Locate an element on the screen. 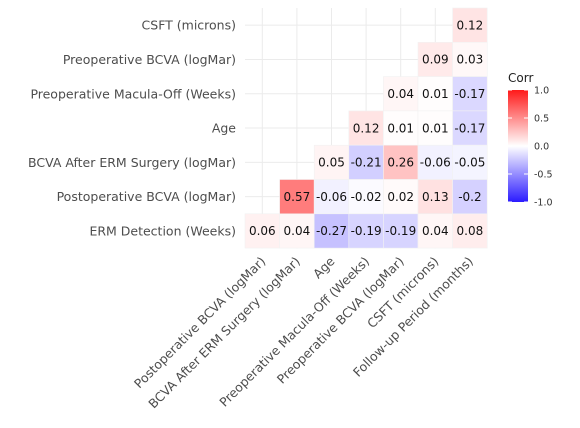 The height and width of the screenshot is (428, 580). legend-tick-label: 0.0 is located at coordinates (541, 147).